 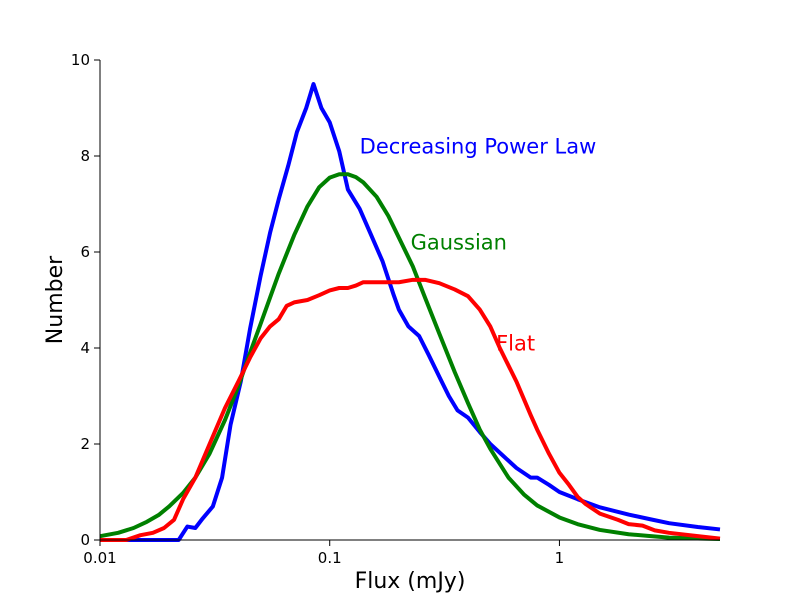 What do you see at coordinates (410, 581) in the screenshot?
I see `x-axis-title: Flux (mJy)` at bounding box center [410, 581].